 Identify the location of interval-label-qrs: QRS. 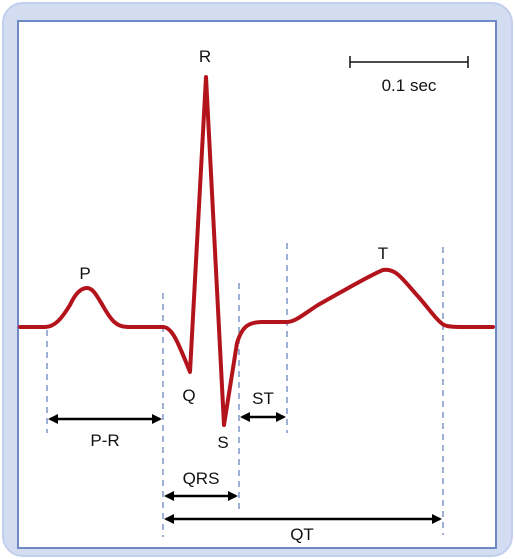
(201, 478).